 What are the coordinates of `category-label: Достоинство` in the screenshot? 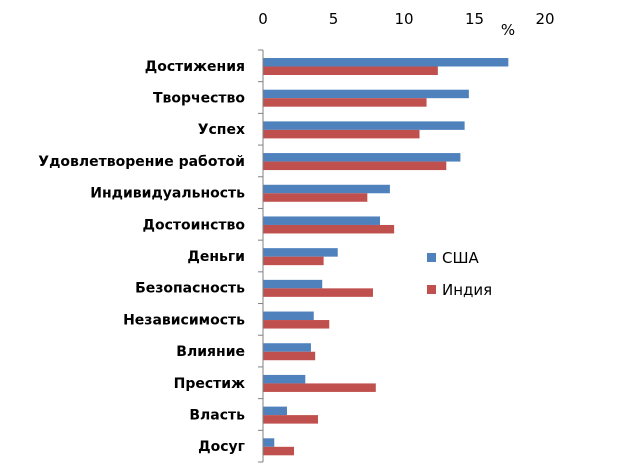 It's located at (194, 225).